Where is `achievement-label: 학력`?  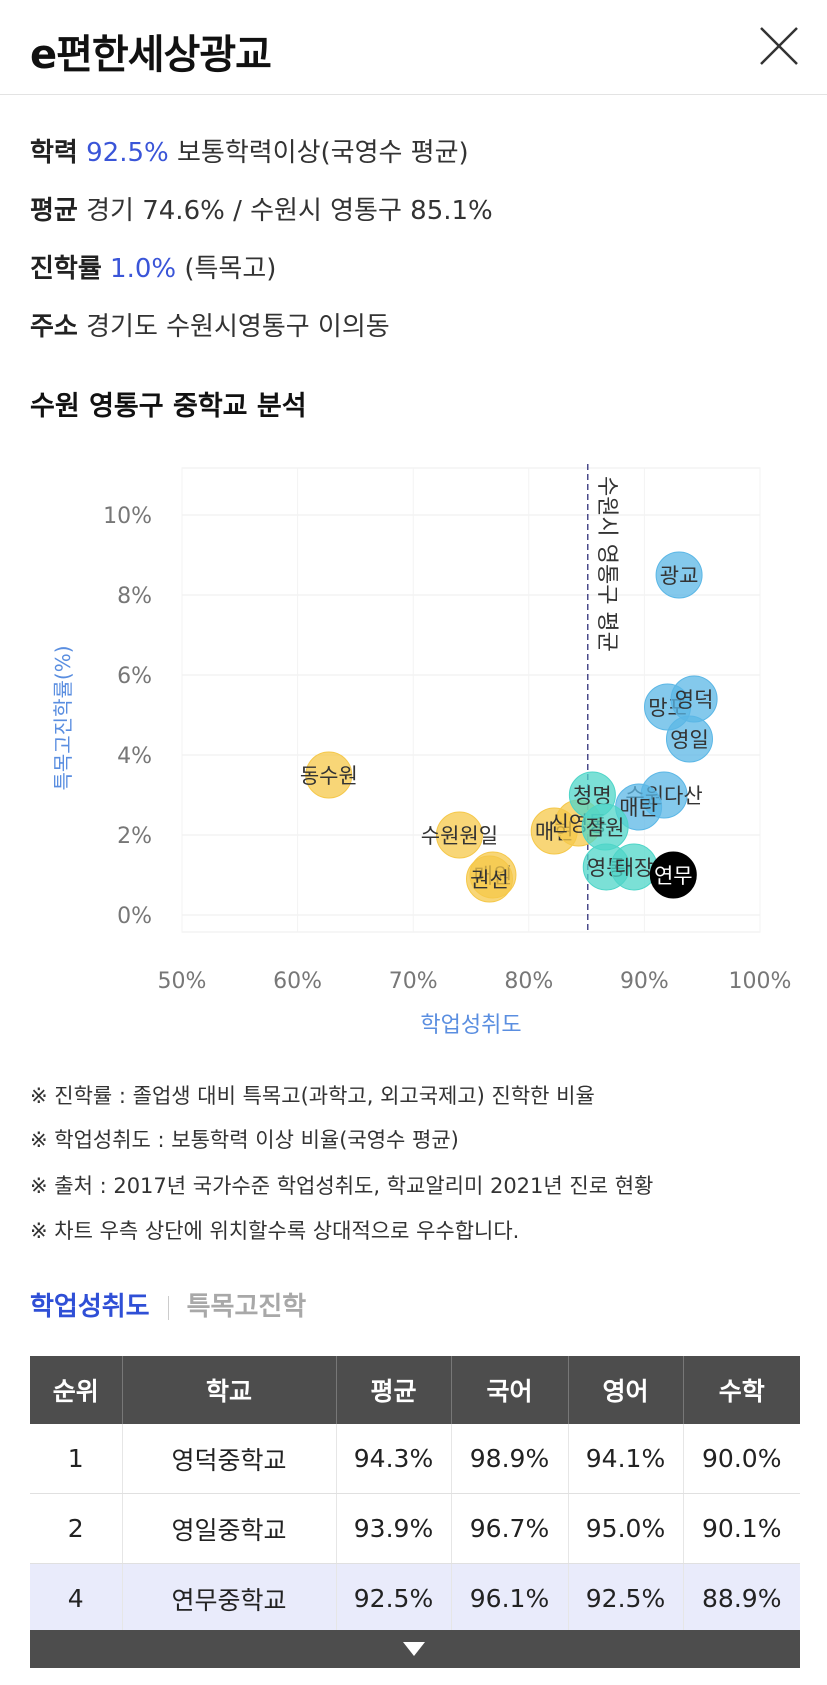 achievement-label: 학력 is located at coordinates (54, 153).